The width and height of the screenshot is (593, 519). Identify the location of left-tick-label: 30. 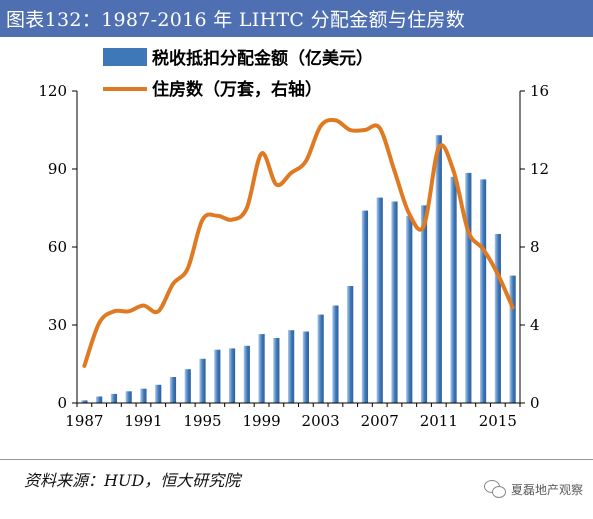
(57, 325).